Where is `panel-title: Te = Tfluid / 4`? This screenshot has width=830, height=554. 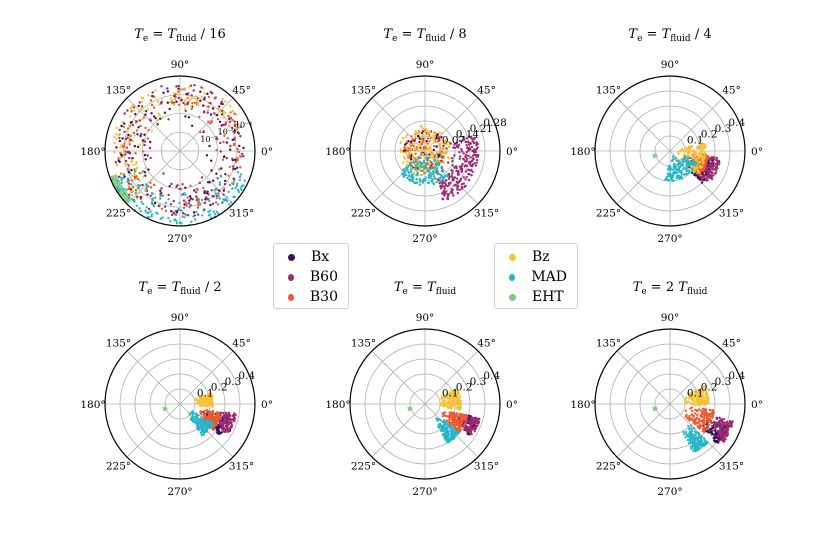 panel-title: Te = Tfluid / 4 is located at coordinates (669, 35).